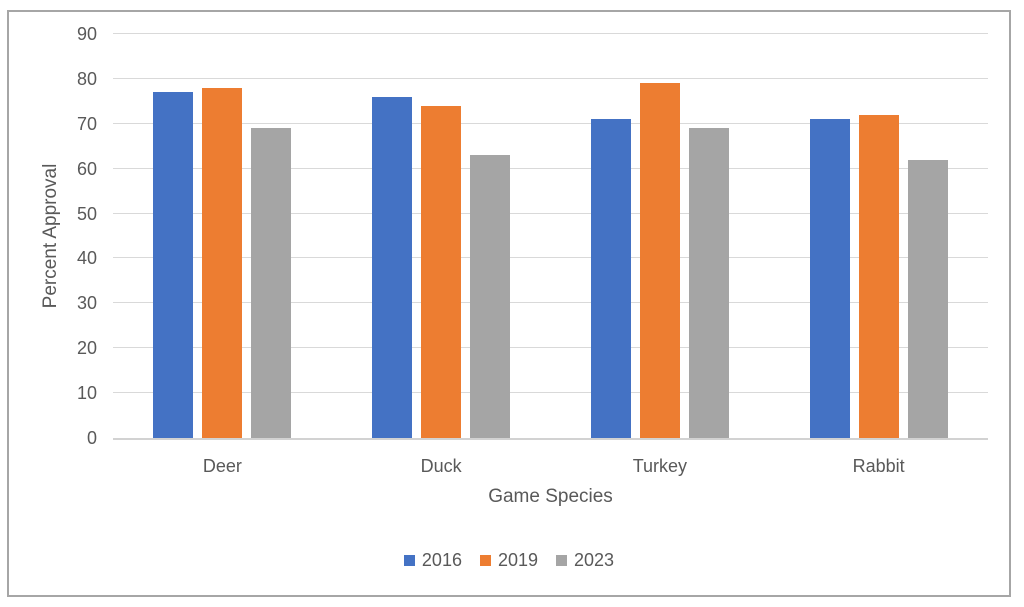 The image size is (1024, 607). Describe the element at coordinates (927, 298) in the screenshot. I see `bar-2023-rabbit` at that location.